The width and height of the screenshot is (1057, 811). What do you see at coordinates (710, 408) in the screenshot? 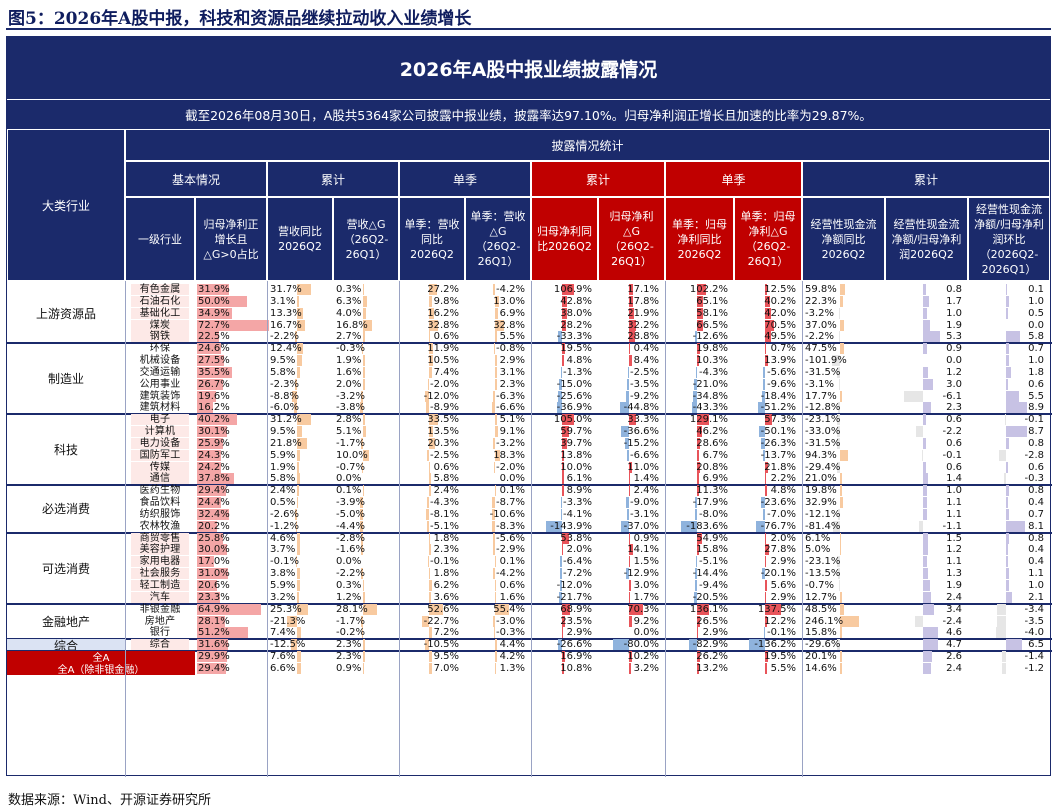
I see `value-label: -43.3%` at bounding box center [710, 408].